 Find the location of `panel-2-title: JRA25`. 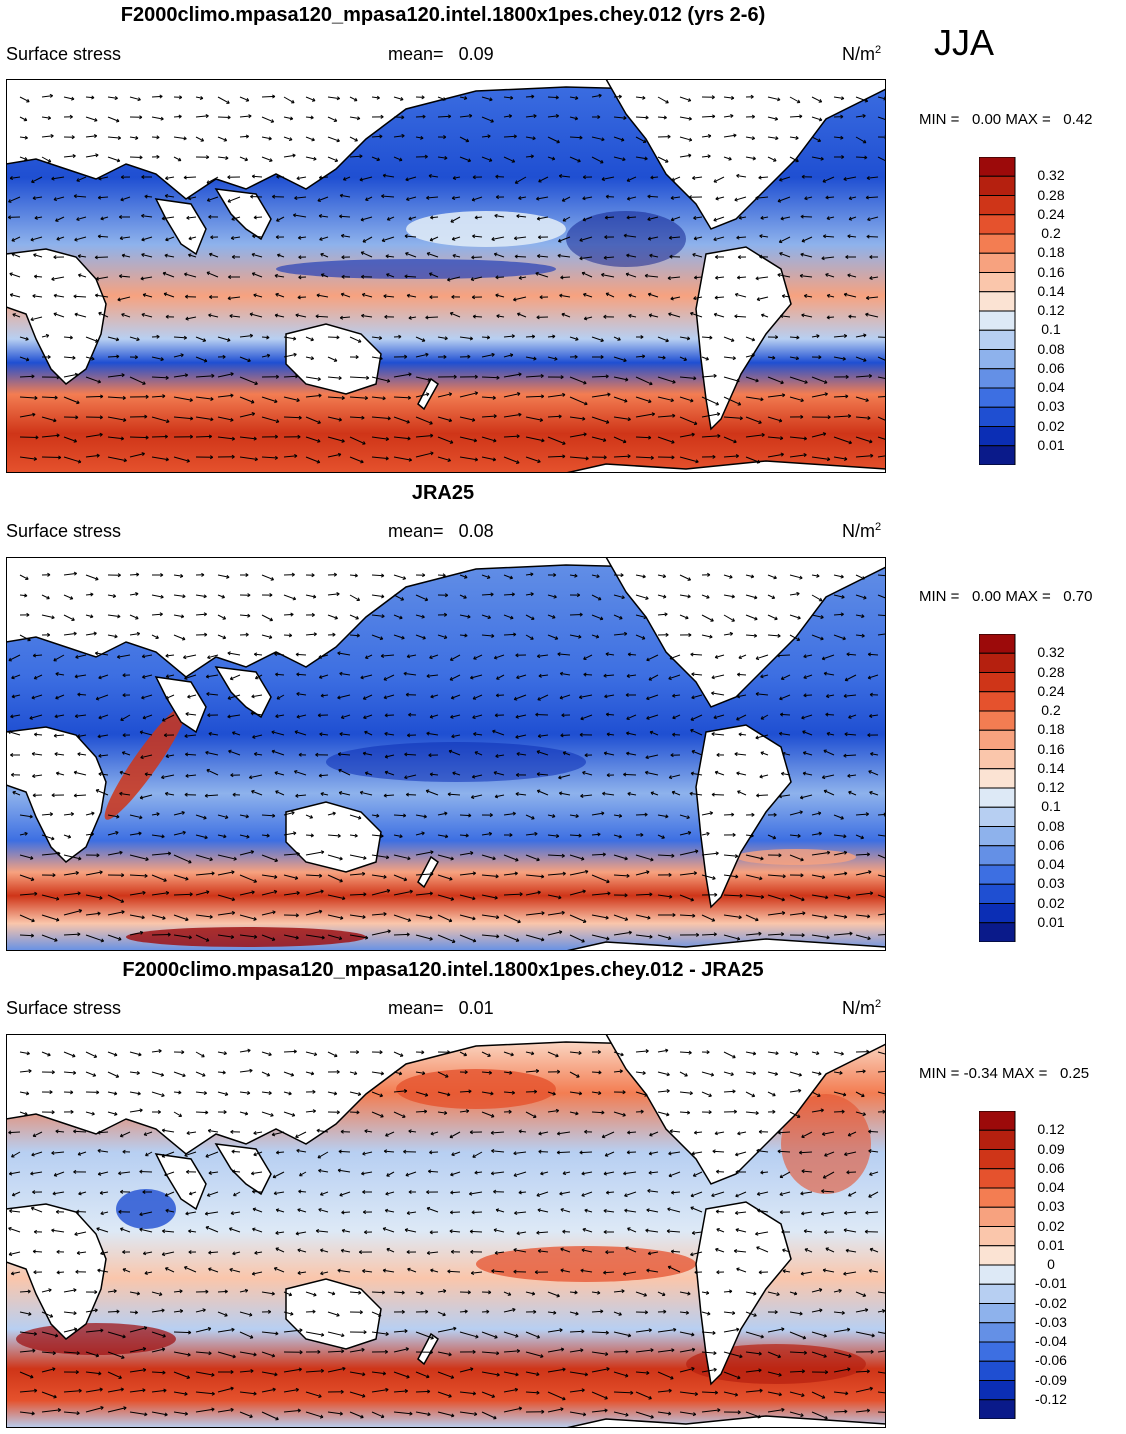

panel-2-title: JRA25 is located at coordinates (443, 493).